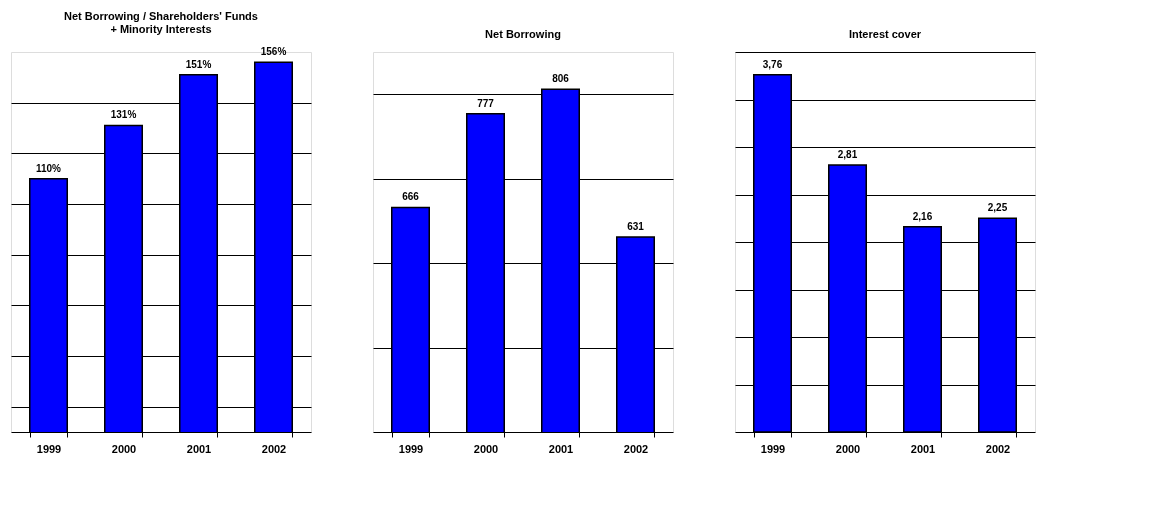  Describe the element at coordinates (561, 79) in the screenshot. I see `data-label: 806` at that location.